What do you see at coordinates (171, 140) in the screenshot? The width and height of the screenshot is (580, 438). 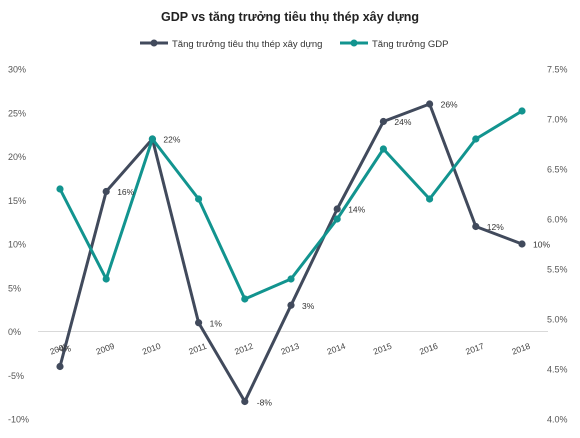 I see `data-label-steel: 22%` at bounding box center [171, 140].